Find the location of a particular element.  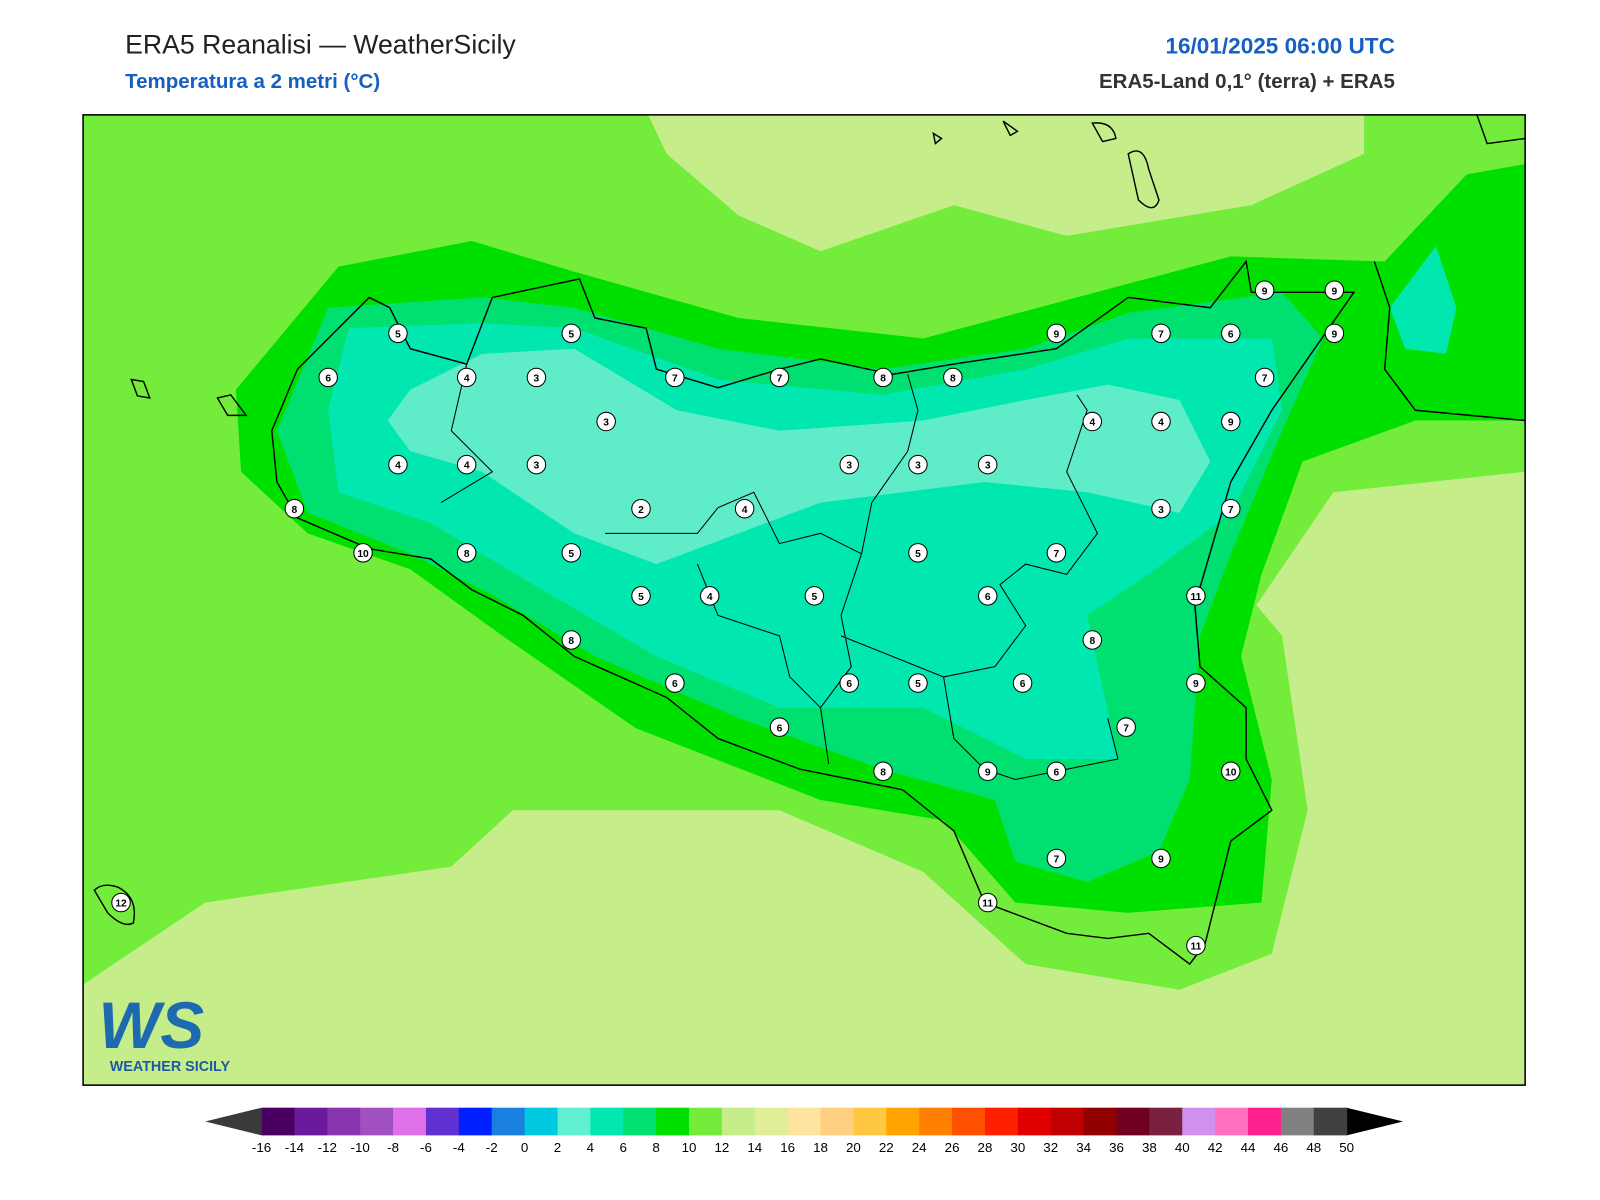

colorbar-tick-label: -10 is located at coordinates (360, 1147).